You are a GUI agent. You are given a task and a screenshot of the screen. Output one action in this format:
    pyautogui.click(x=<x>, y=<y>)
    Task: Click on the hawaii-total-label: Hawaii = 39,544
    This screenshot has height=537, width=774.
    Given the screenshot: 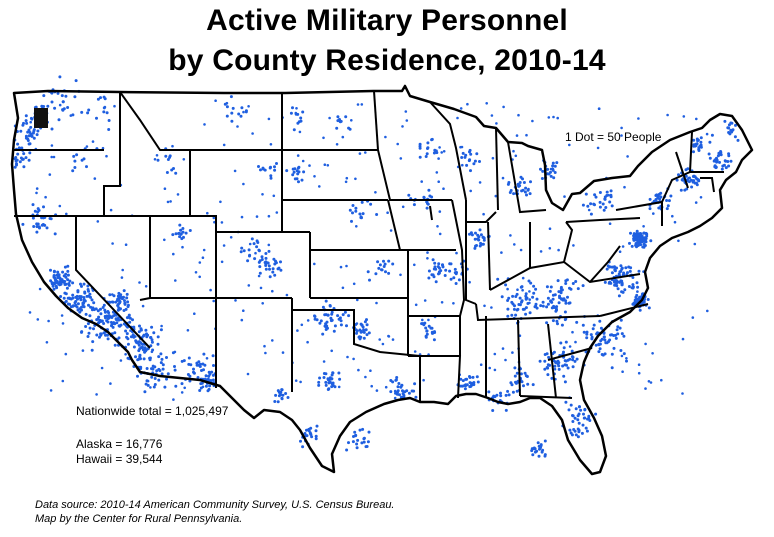 What is the action you would take?
    pyautogui.click(x=119, y=459)
    